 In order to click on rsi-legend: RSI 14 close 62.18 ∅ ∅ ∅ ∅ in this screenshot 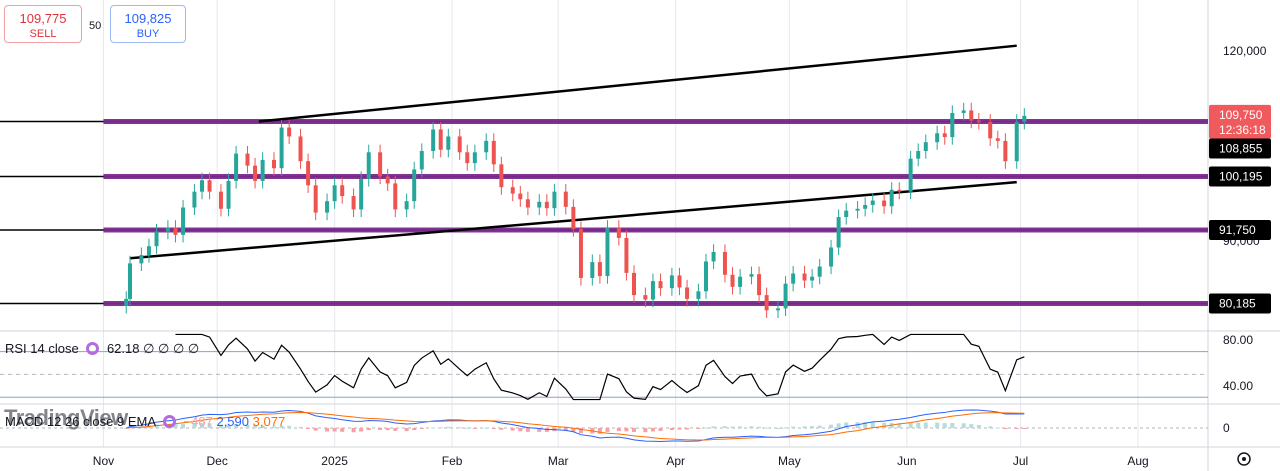, I will do `click(102, 349)`.